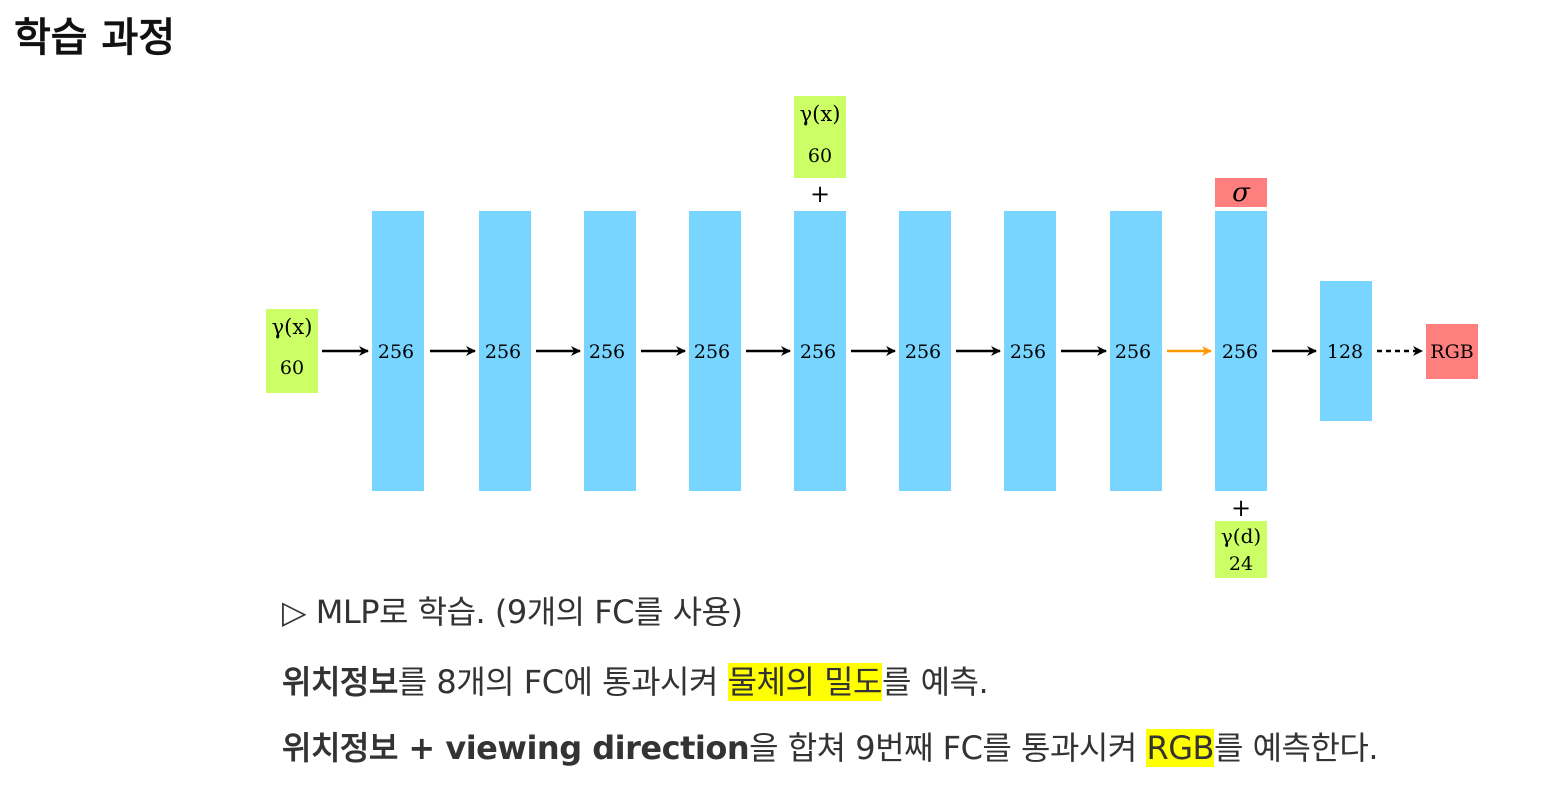 The image size is (1567, 791). I want to click on line3-bold: 위치정보 + viewing direction, so click(516, 748).